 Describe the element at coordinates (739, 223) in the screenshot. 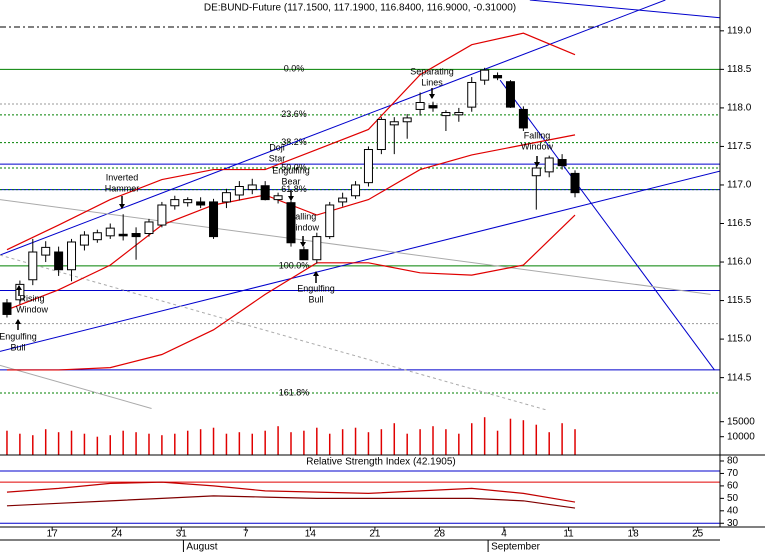

I see `y-tick-label: 116.5` at that location.